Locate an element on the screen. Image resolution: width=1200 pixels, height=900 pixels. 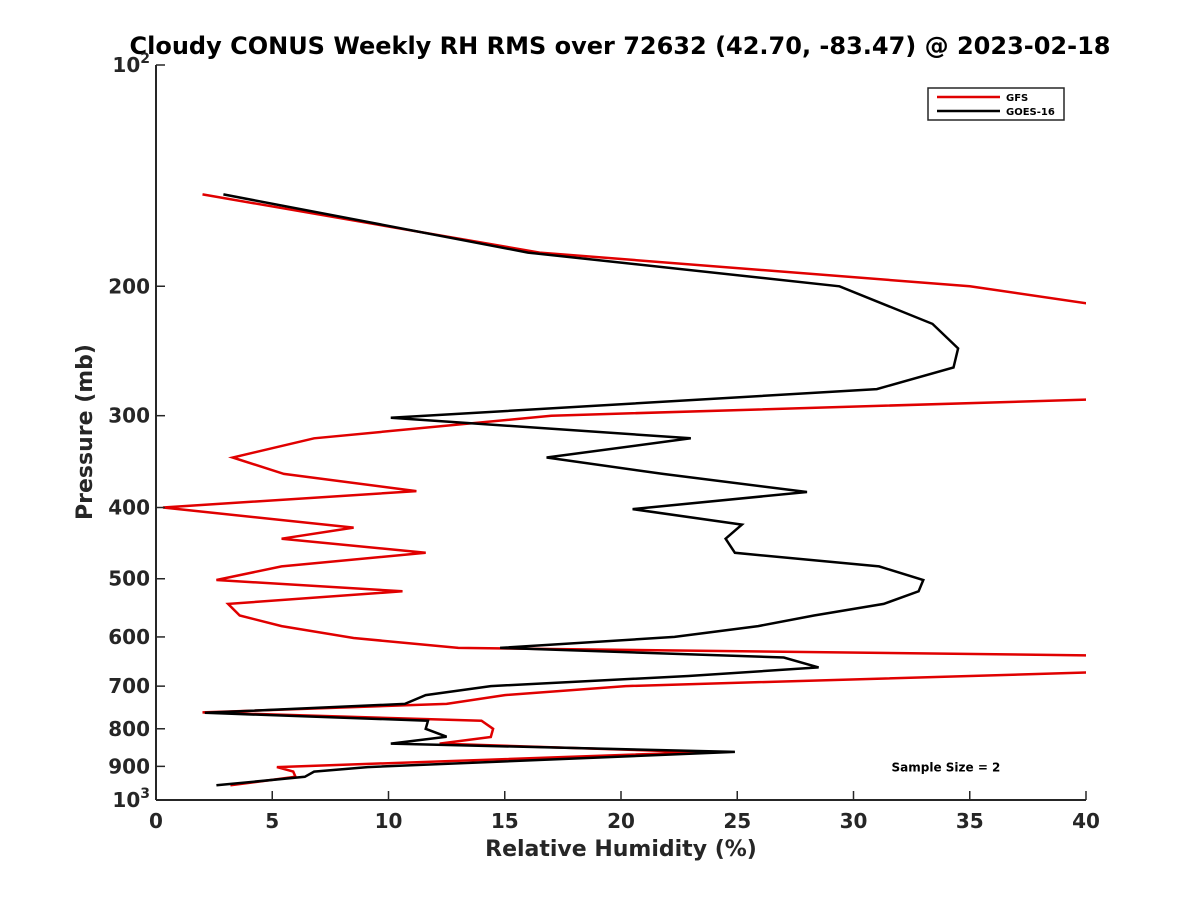
x-tick-label: 0 is located at coordinates (156, 821).